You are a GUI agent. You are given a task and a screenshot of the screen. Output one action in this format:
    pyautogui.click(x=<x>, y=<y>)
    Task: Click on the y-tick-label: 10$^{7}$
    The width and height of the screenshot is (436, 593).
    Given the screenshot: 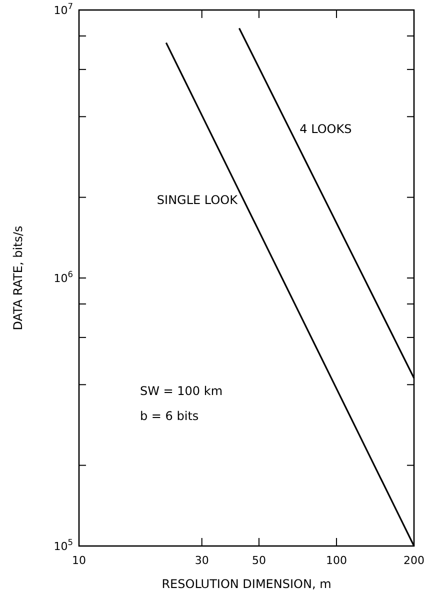 What is the action you would take?
    pyautogui.click(x=63, y=9)
    